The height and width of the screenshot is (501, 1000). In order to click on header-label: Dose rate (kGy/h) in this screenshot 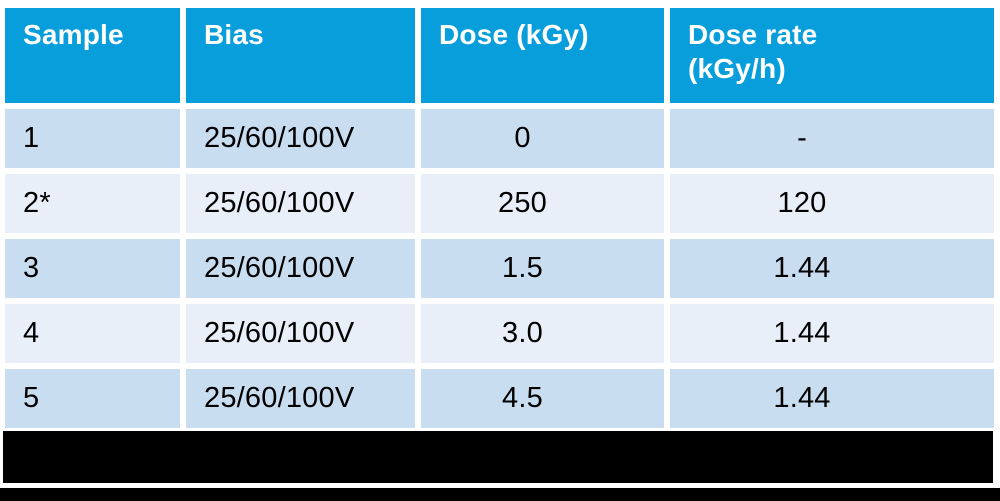, I will do `click(753, 51)`.